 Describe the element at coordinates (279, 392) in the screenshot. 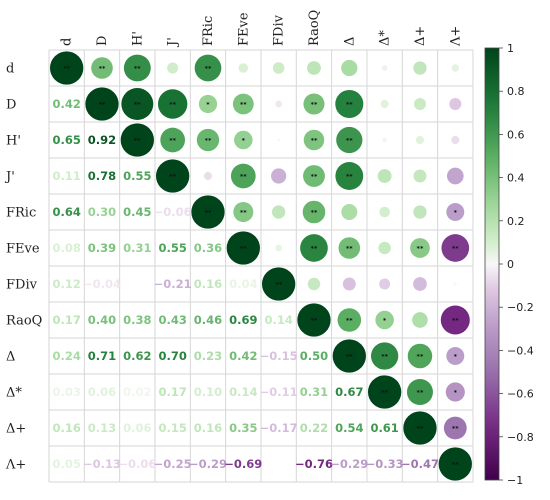

I see `corr-value: −0.11` at that location.